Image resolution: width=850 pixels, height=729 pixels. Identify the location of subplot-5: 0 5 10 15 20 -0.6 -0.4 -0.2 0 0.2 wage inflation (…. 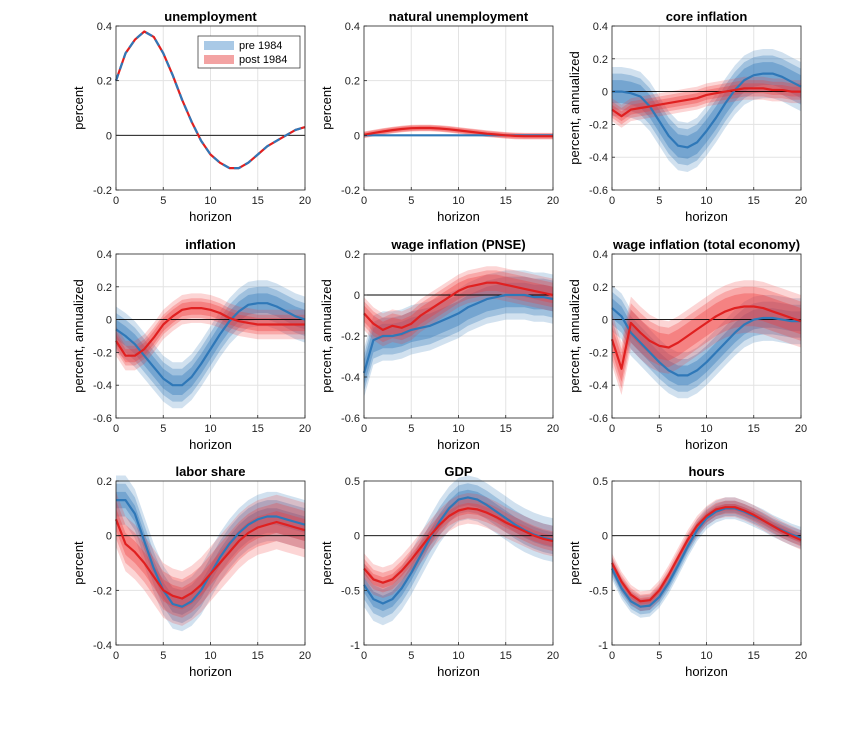
(439, 344).